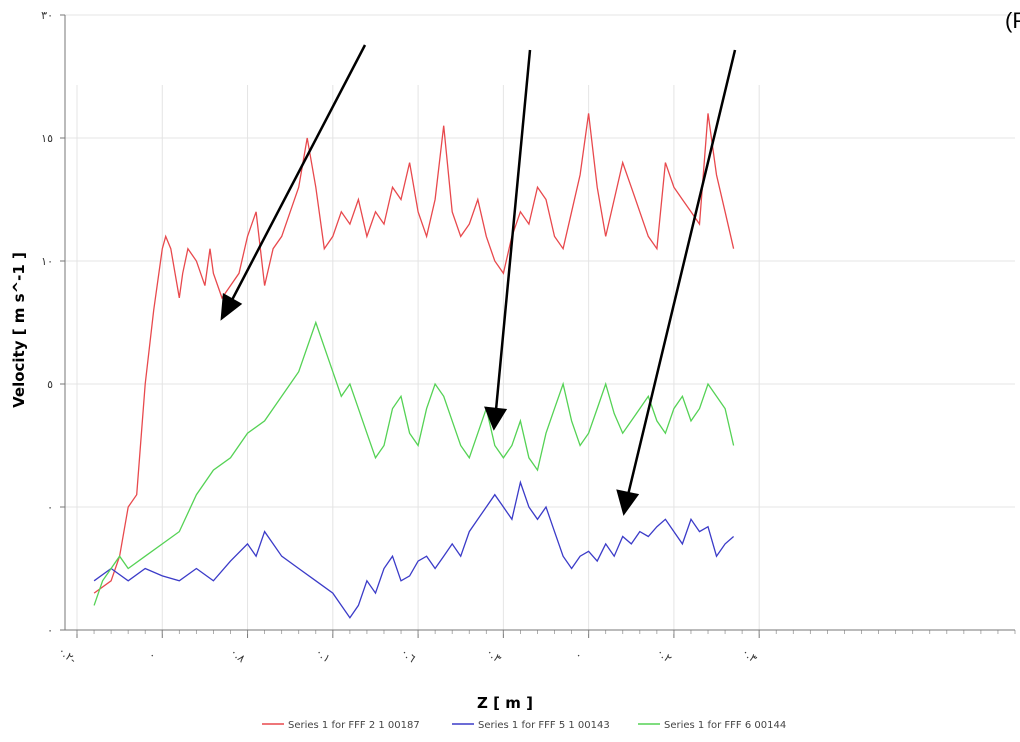 The height and width of the screenshot is (742, 1020). What do you see at coordinates (19, 330) in the screenshot?
I see `y-axis-title: Velocity [ m s^-1 ]` at bounding box center [19, 330].